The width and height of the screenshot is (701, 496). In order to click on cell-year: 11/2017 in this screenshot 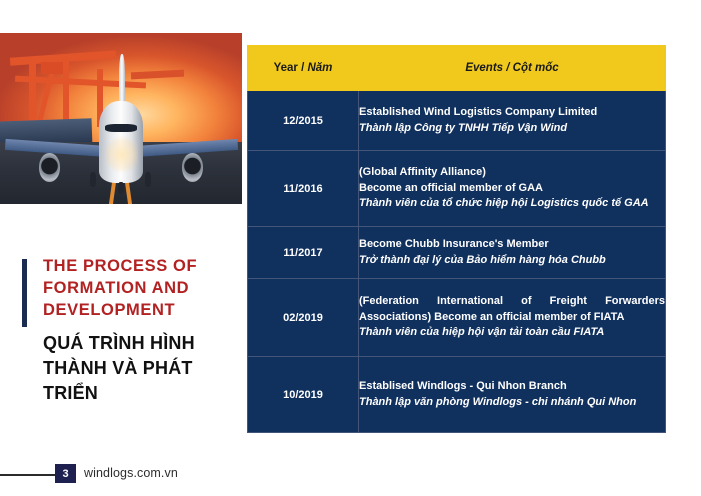, I will do `click(303, 252)`.